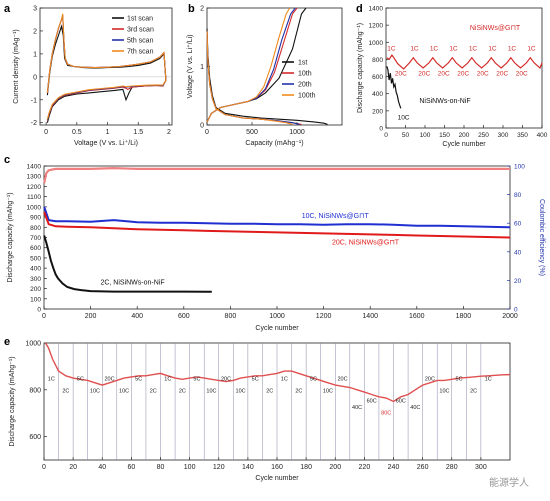  What do you see at coordinates (202, 67) in the screenshot?
I see `panel-b-ytick-label: 1` at bounding box center [202, 67].